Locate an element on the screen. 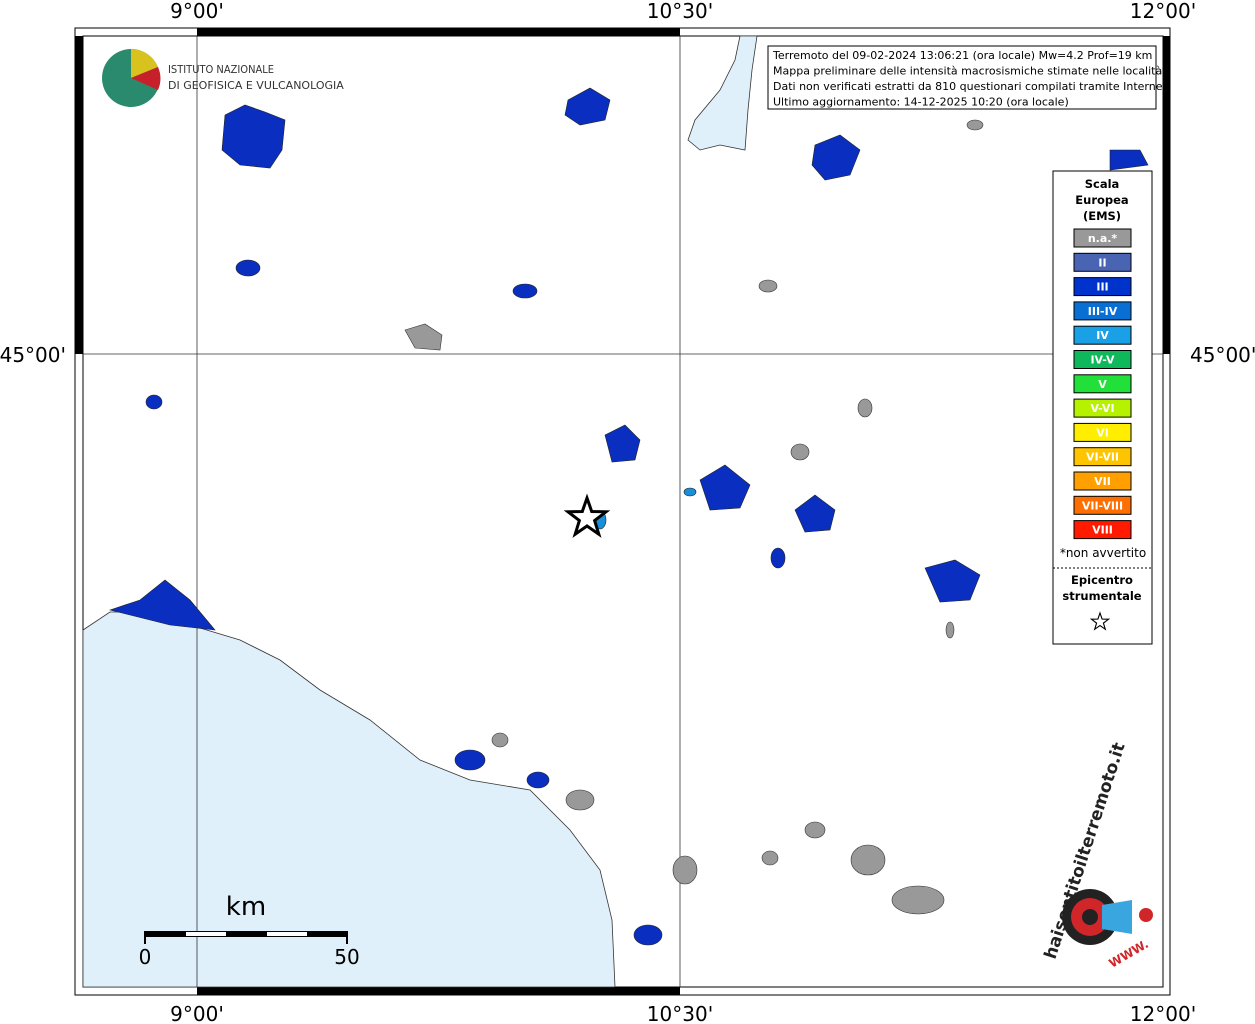  epicenter is located at coordinates (587, 515).